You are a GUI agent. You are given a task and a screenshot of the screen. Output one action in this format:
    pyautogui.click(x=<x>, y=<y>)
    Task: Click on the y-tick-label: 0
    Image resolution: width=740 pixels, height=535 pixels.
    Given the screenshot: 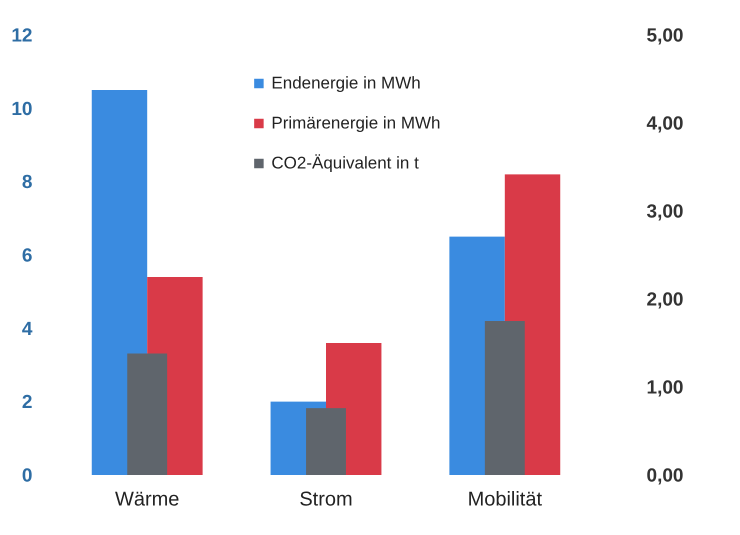 What is the action you would take?
    pyautogui.click(x=27, y=476)
    